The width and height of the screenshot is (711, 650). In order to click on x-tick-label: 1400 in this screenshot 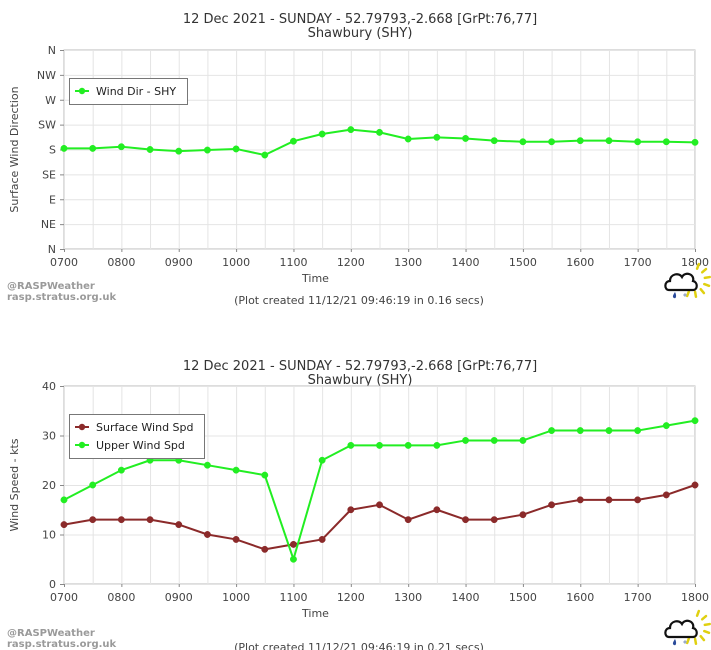, I will do `click(466, 597)`.